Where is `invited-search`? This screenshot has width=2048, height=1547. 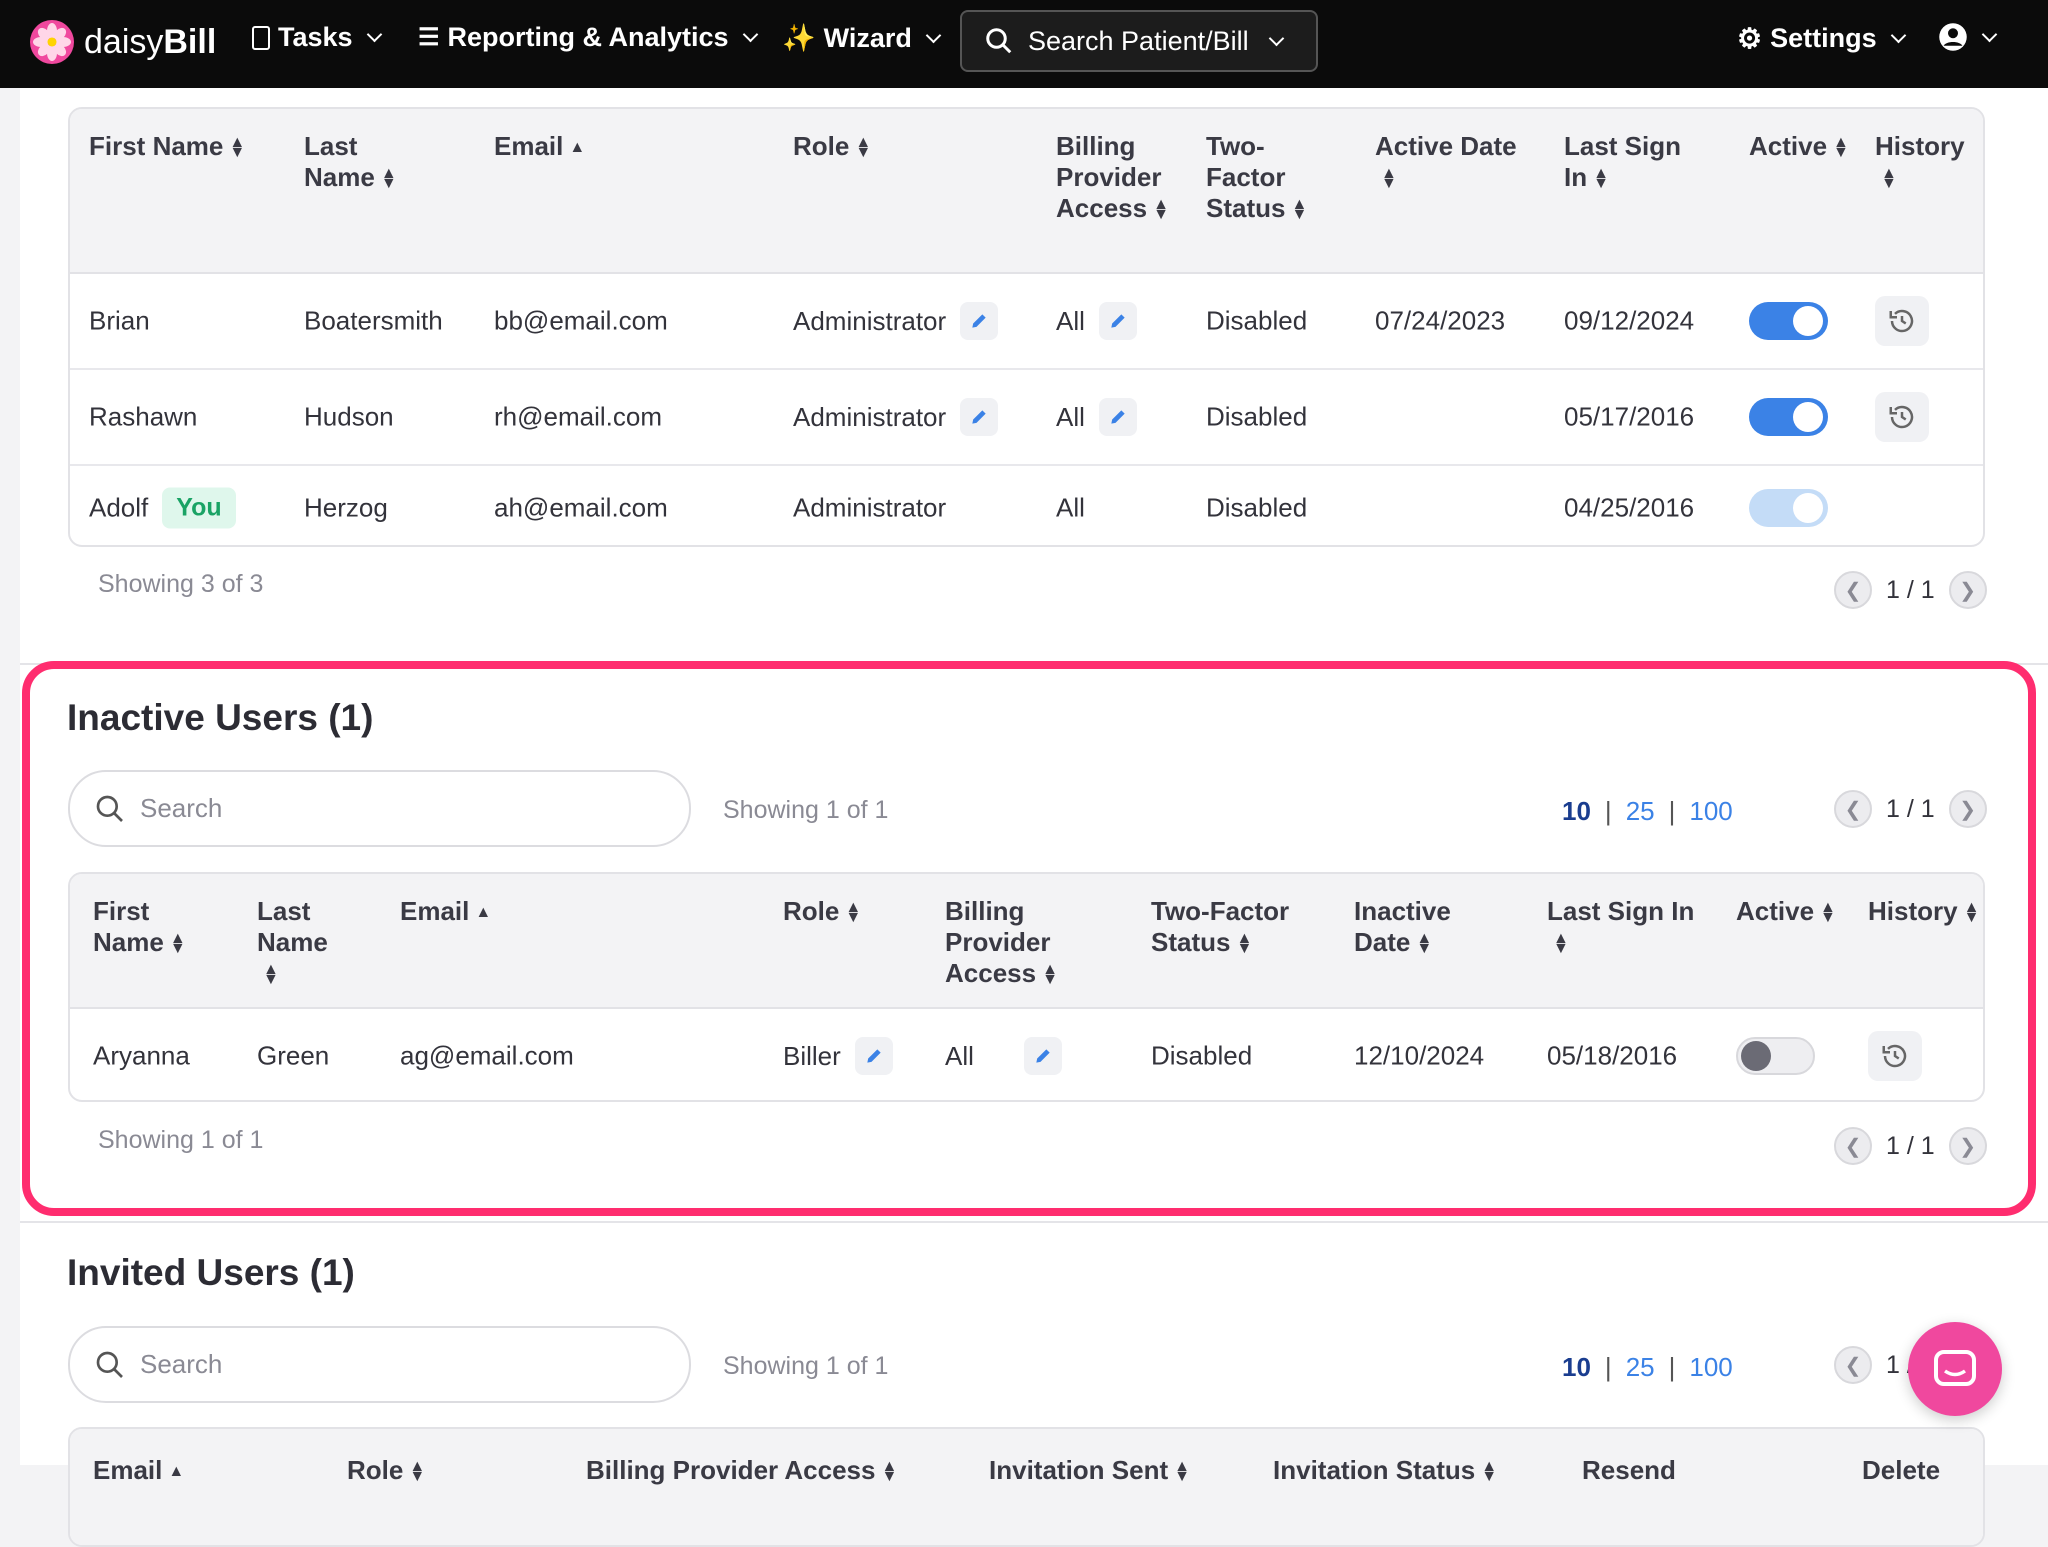
invited-search is located at coordinates (379, 1364).